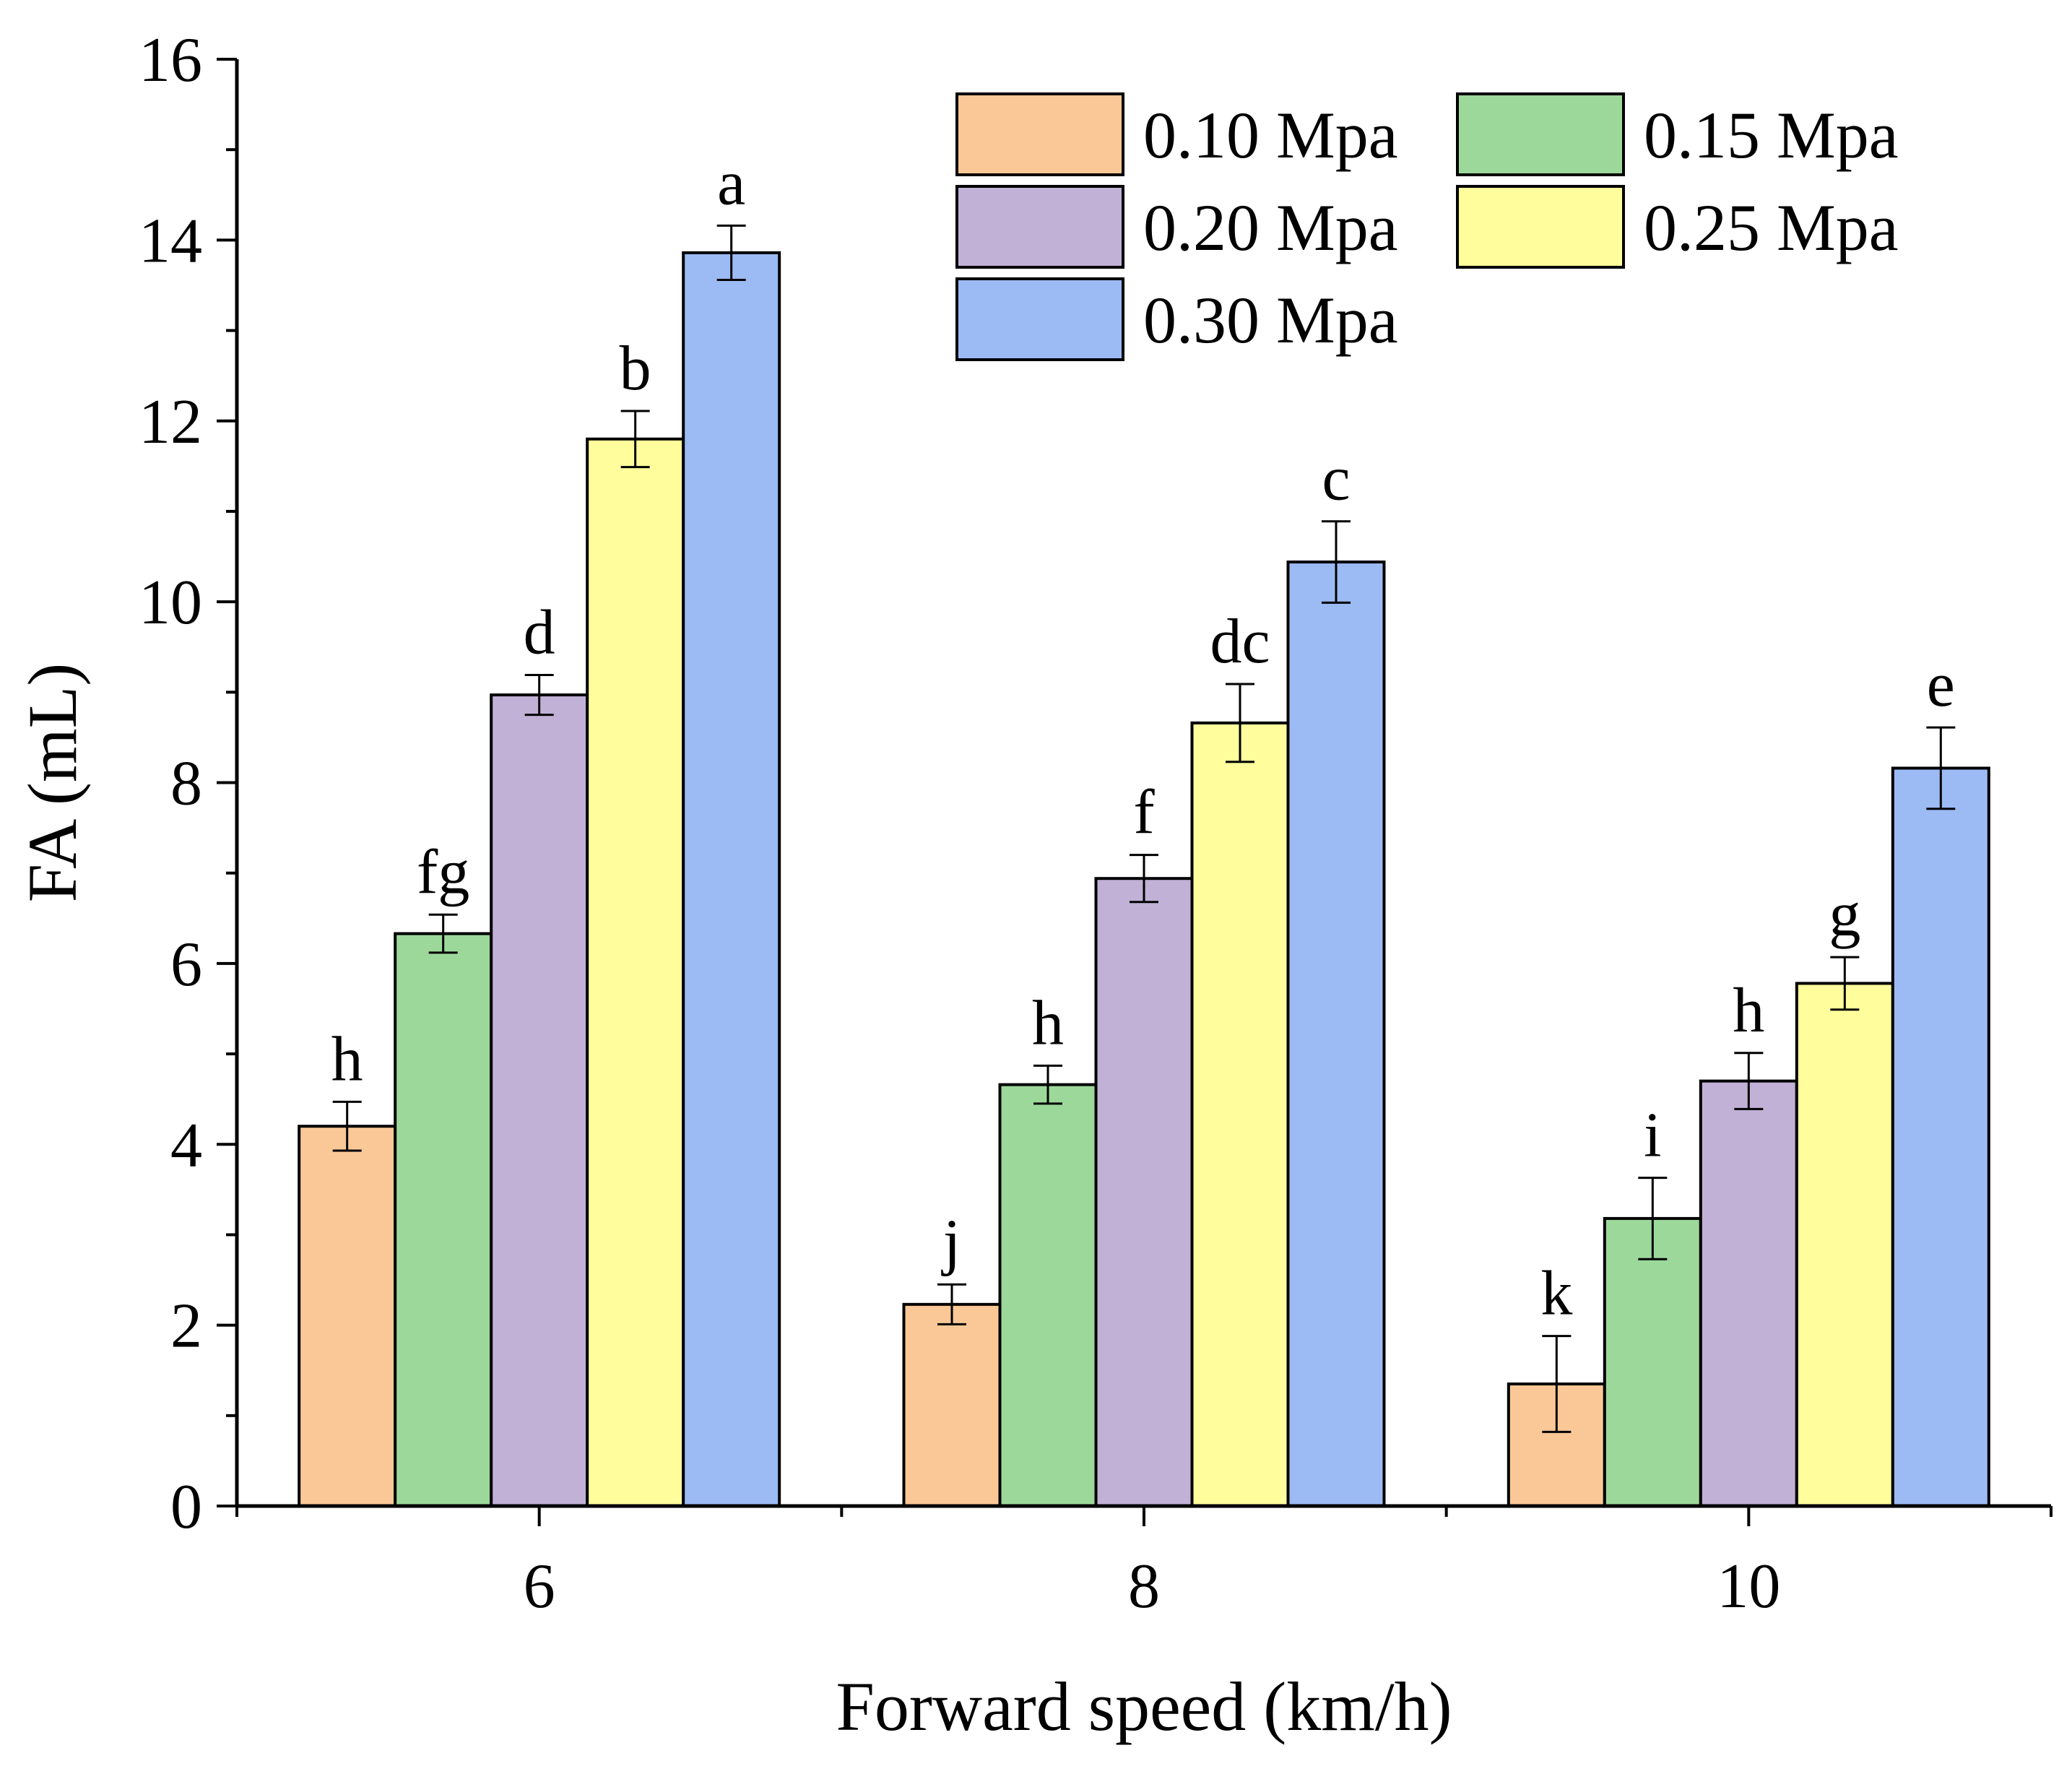 The image size is (2072, 1774). I want to click on x-tick-label: 6, so click(539, 1587).